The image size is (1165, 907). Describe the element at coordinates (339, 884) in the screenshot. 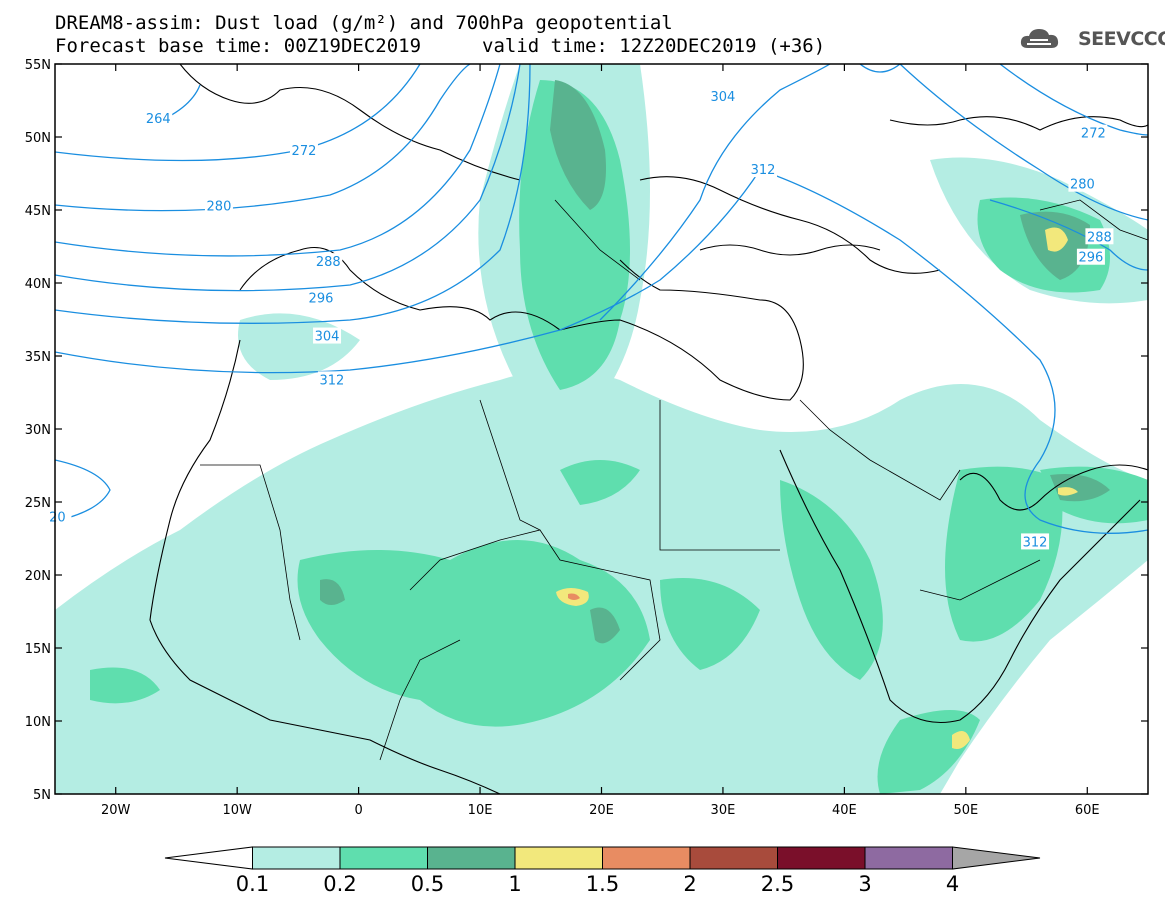

I see `colorbar-label: 0.2` at that location.